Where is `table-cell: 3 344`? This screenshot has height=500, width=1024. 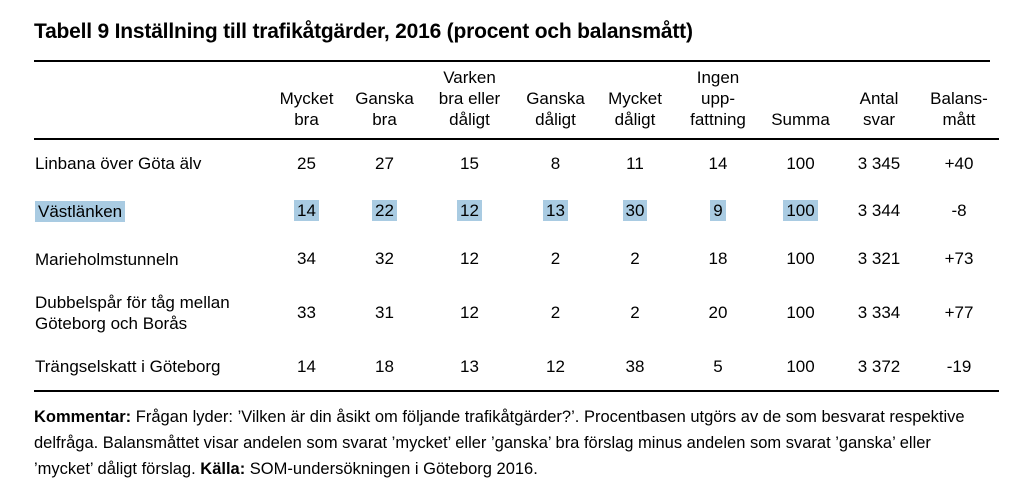 table-cell: 3 344 is located at coordinates (879, 210).